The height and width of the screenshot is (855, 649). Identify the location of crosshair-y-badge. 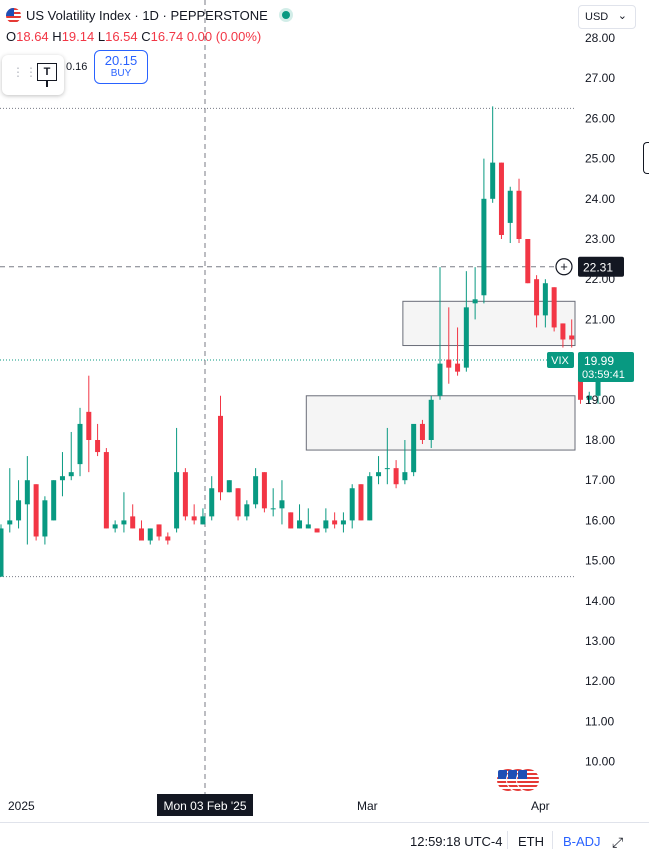
(601, 266).